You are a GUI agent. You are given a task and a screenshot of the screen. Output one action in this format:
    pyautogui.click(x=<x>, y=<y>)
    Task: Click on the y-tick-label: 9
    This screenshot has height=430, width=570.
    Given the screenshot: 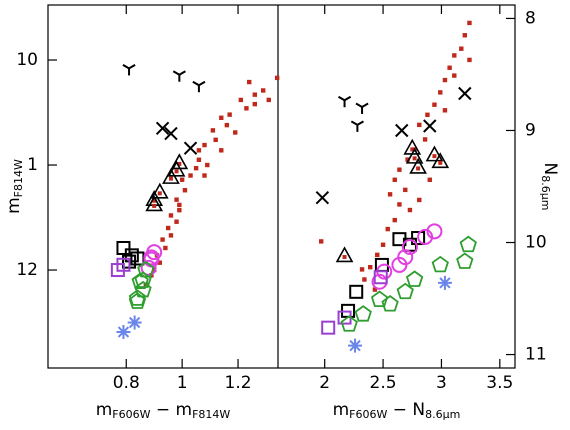 What is the action you would take?
    pyautogui.click(x=530, y=130)
    